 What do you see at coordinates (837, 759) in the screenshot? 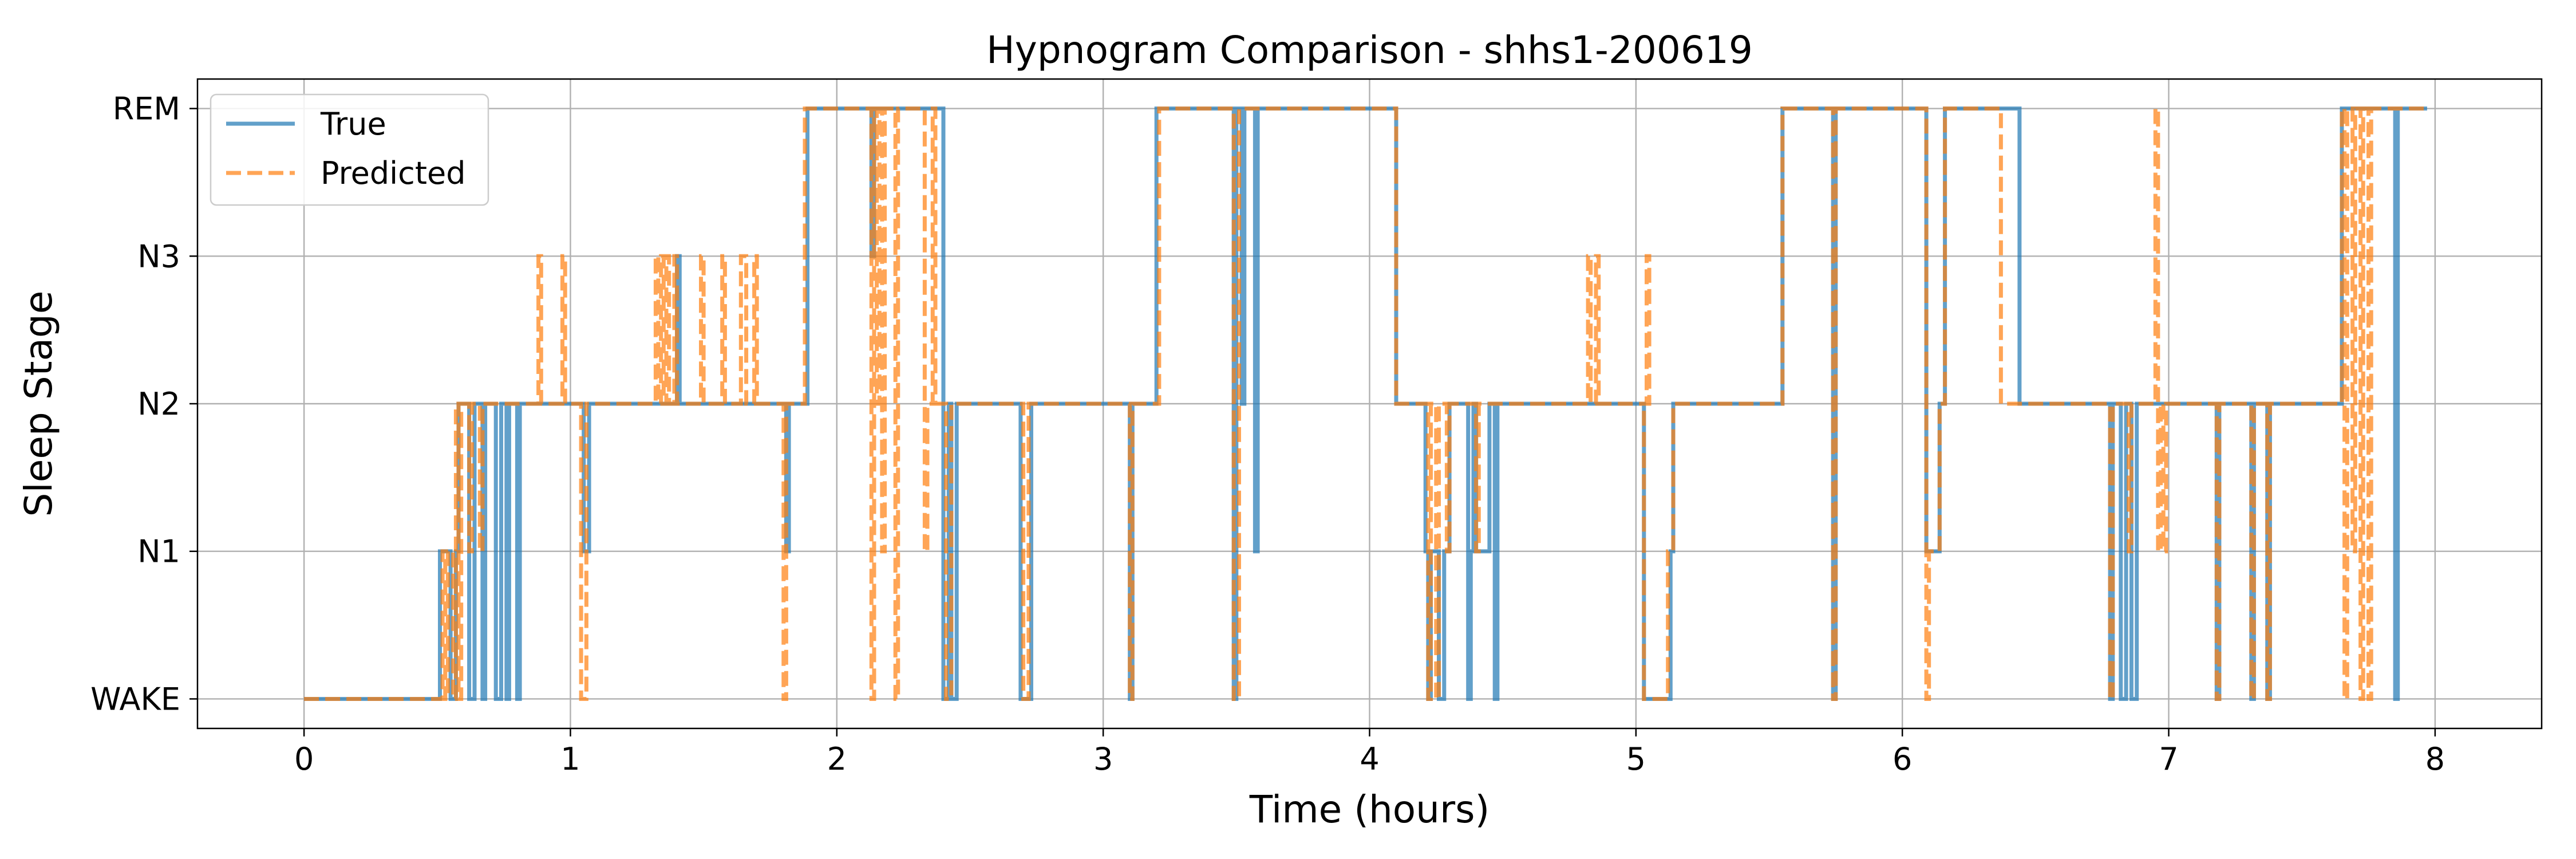
I see `x-tick-label: 2` at bounding box center [837, 759].